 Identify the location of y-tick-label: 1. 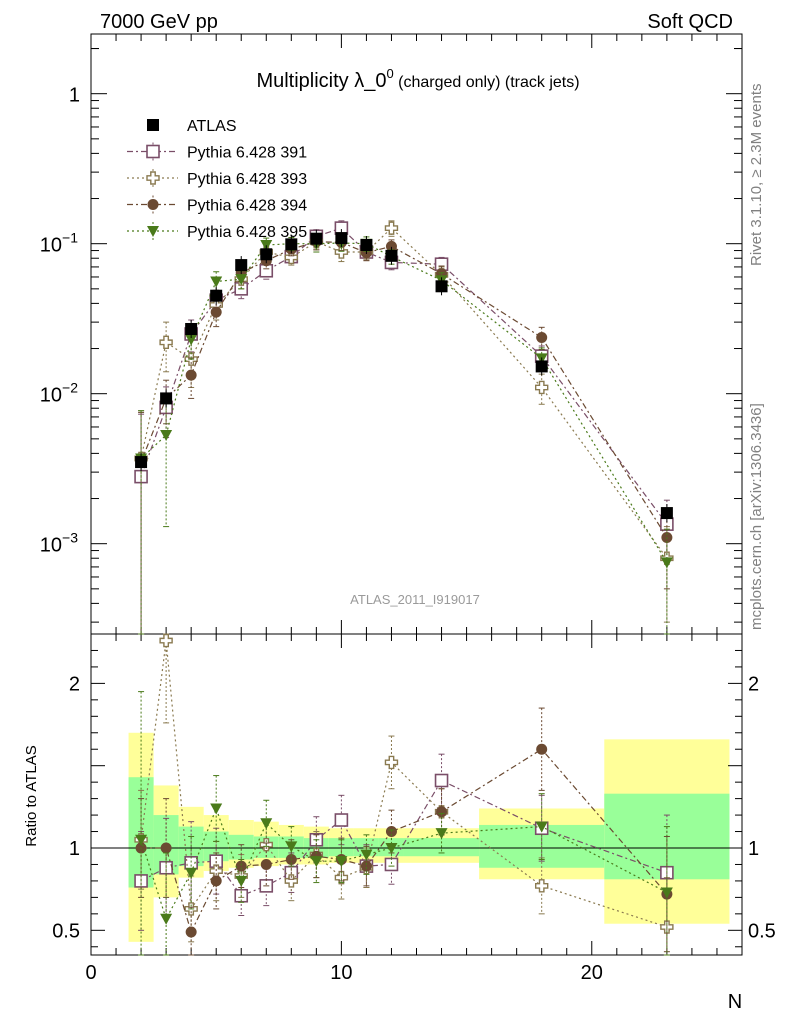
(74, 96).